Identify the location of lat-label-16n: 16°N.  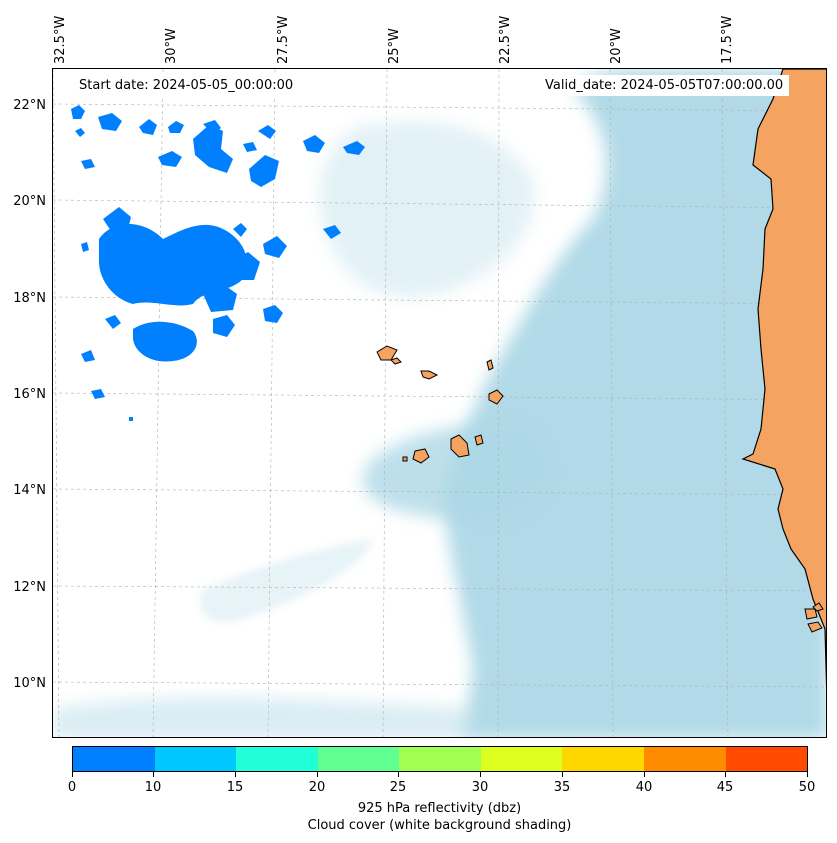
(29, 394).